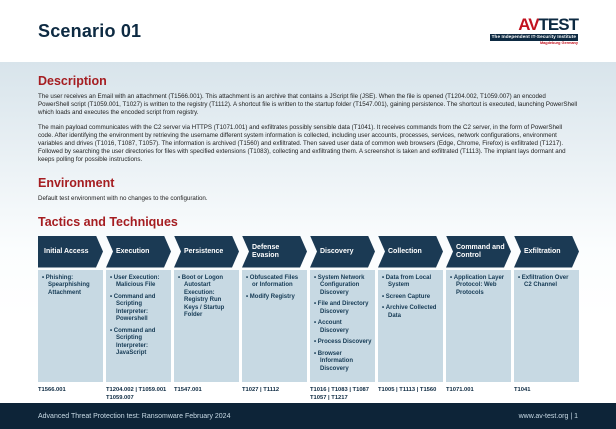 This screenshot has width=616, height=429. I want to click on tactic-header-chevron: Discovery, so click(342, 252).